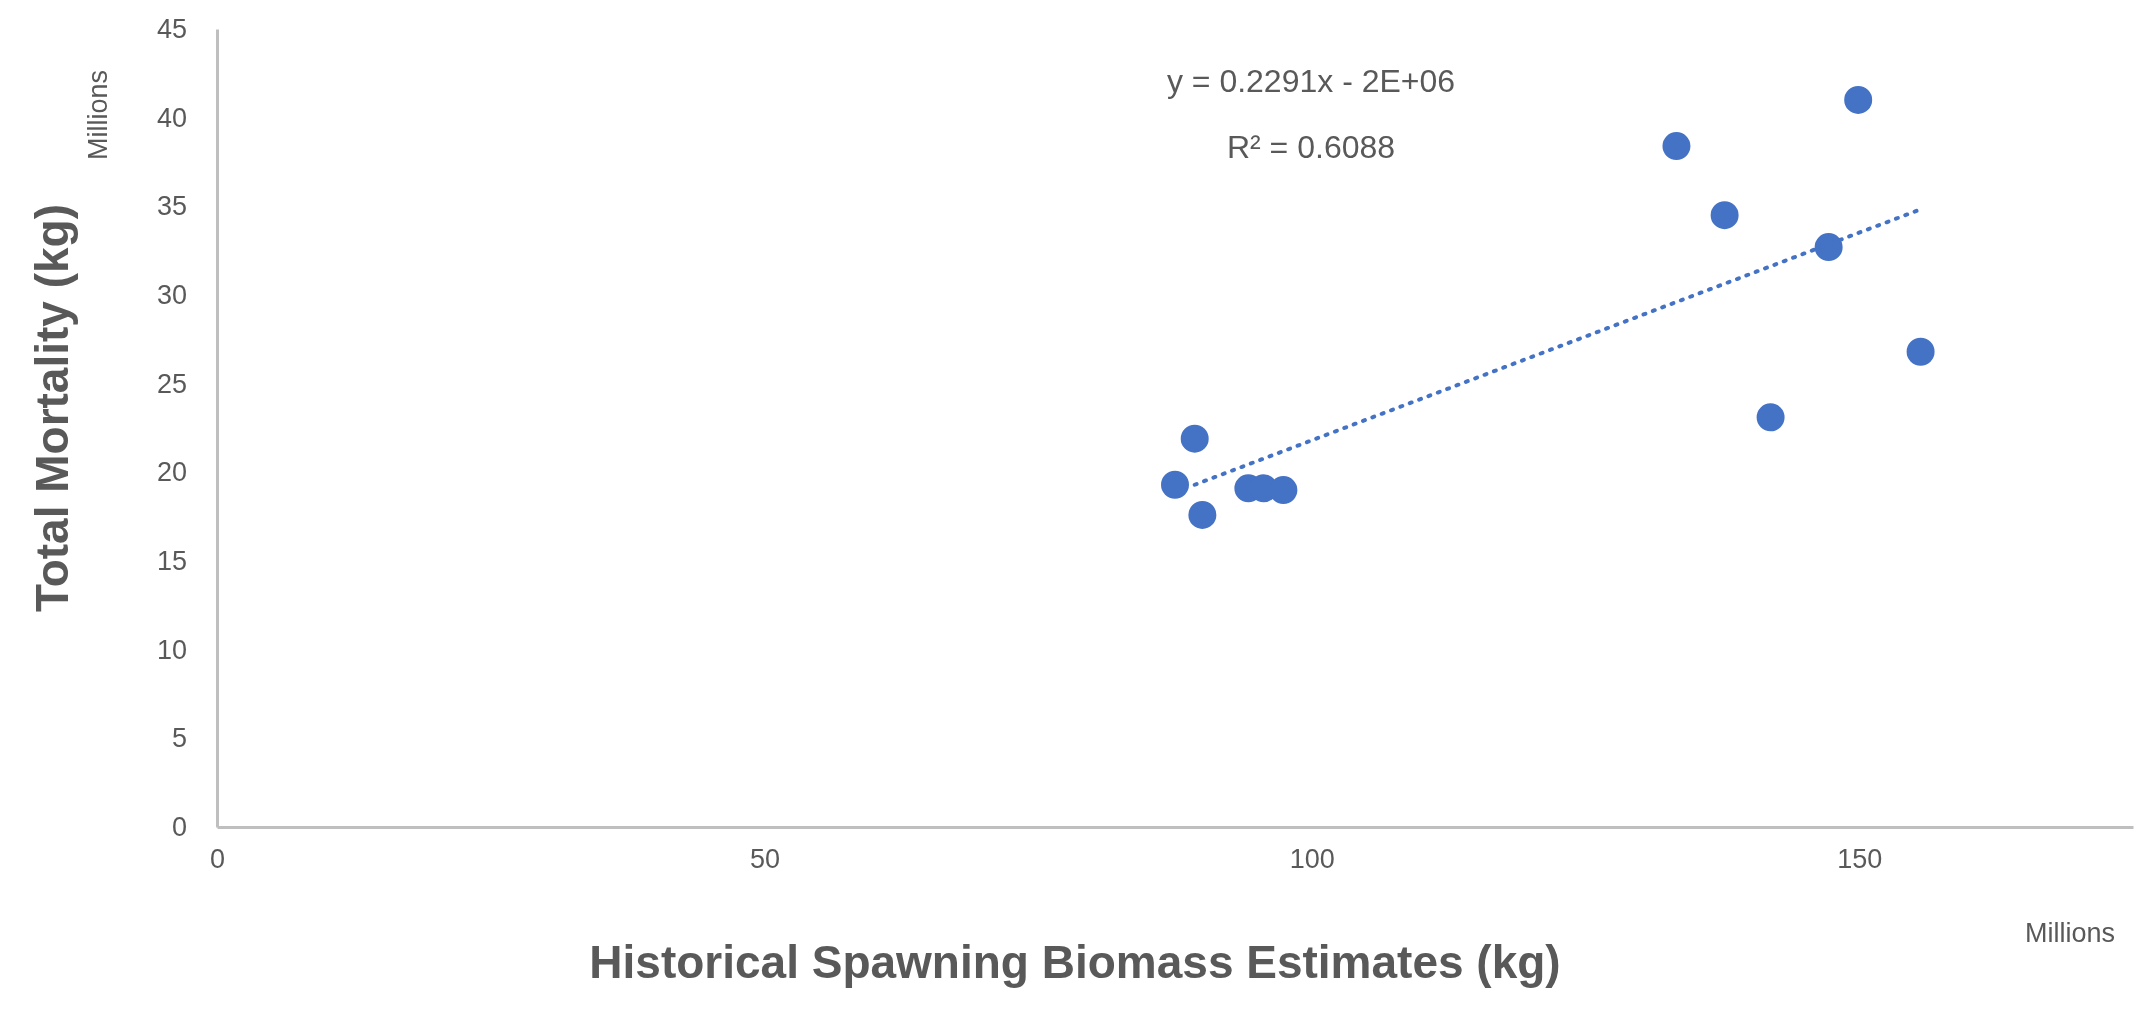 This screenshot has width=2146, height=1011. I want to click on y-tick-label: 30, so click(171, 295).